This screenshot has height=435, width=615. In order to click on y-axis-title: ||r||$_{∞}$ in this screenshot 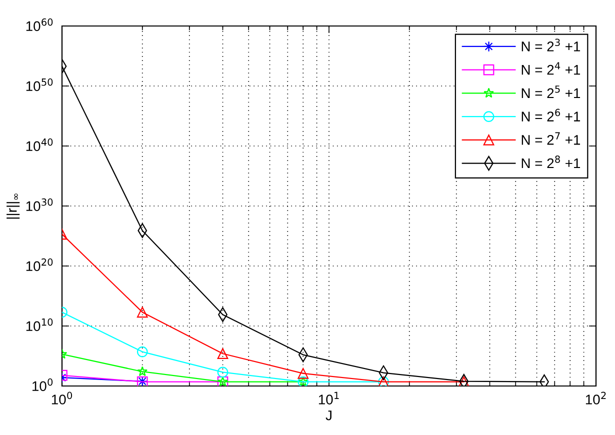, I will do `click(13, 206)`.